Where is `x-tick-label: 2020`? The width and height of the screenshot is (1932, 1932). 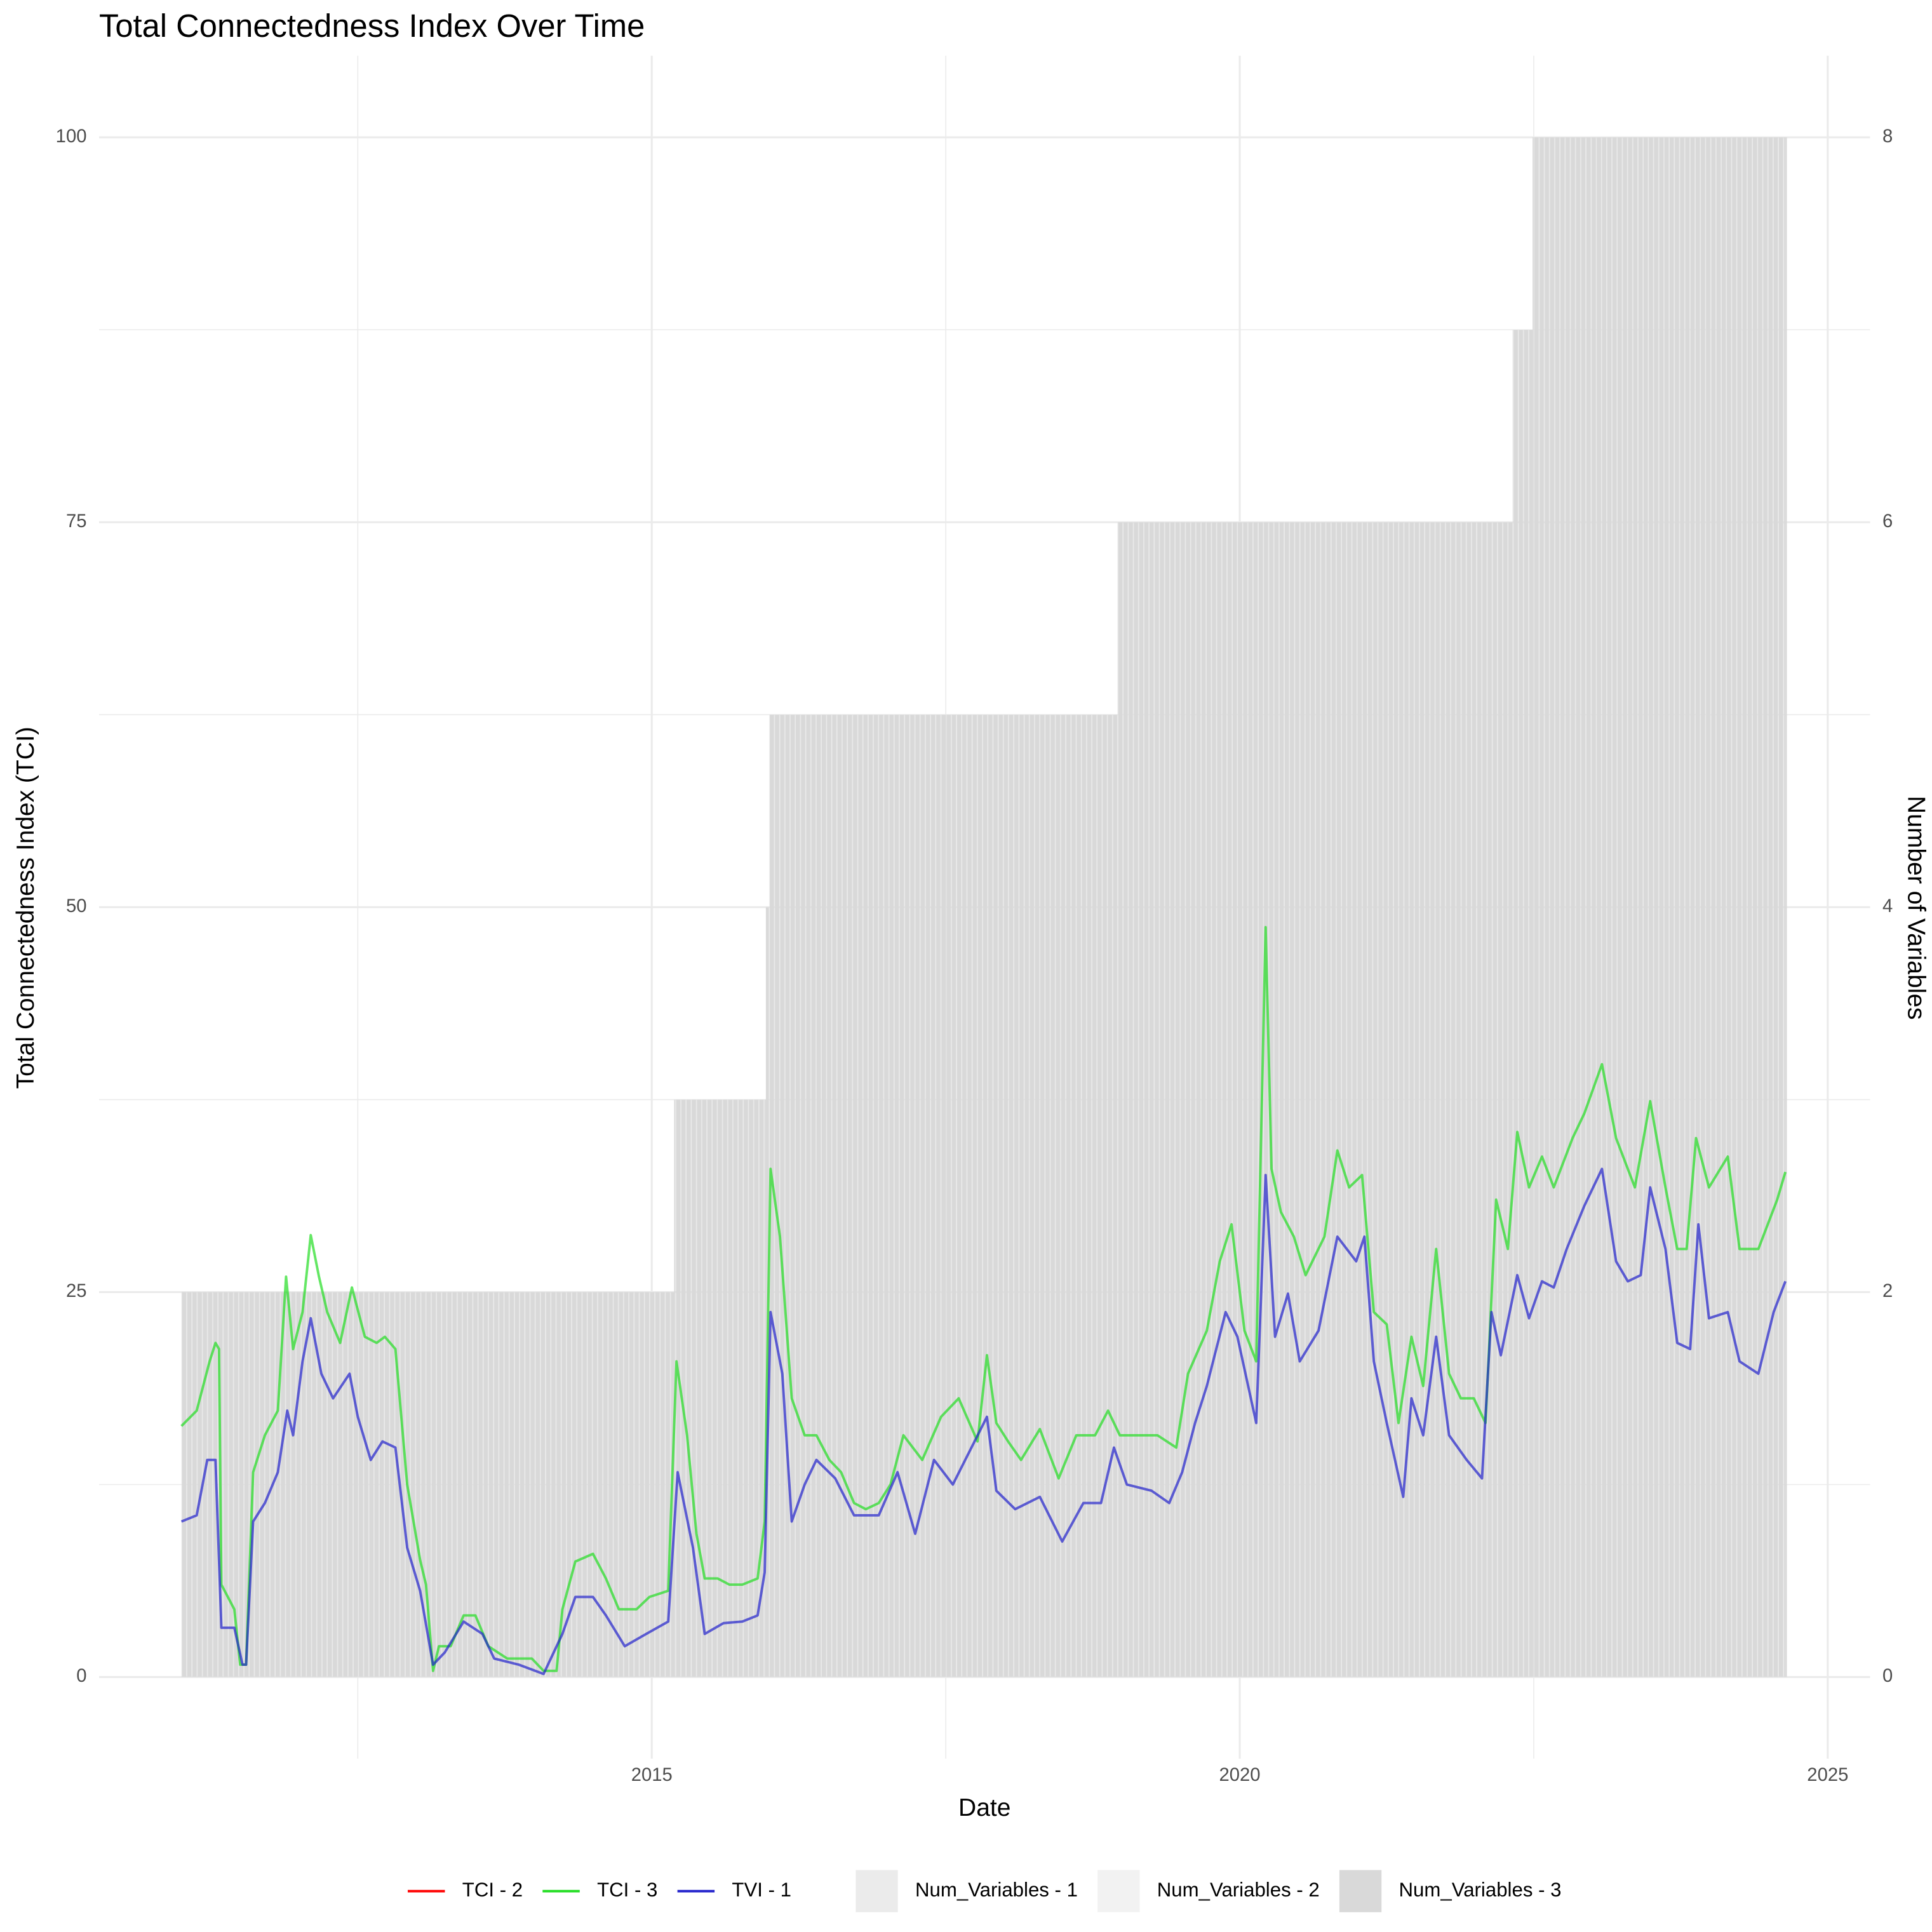 x-tick-label: 2020 is located at coordinates (1240, 1775).